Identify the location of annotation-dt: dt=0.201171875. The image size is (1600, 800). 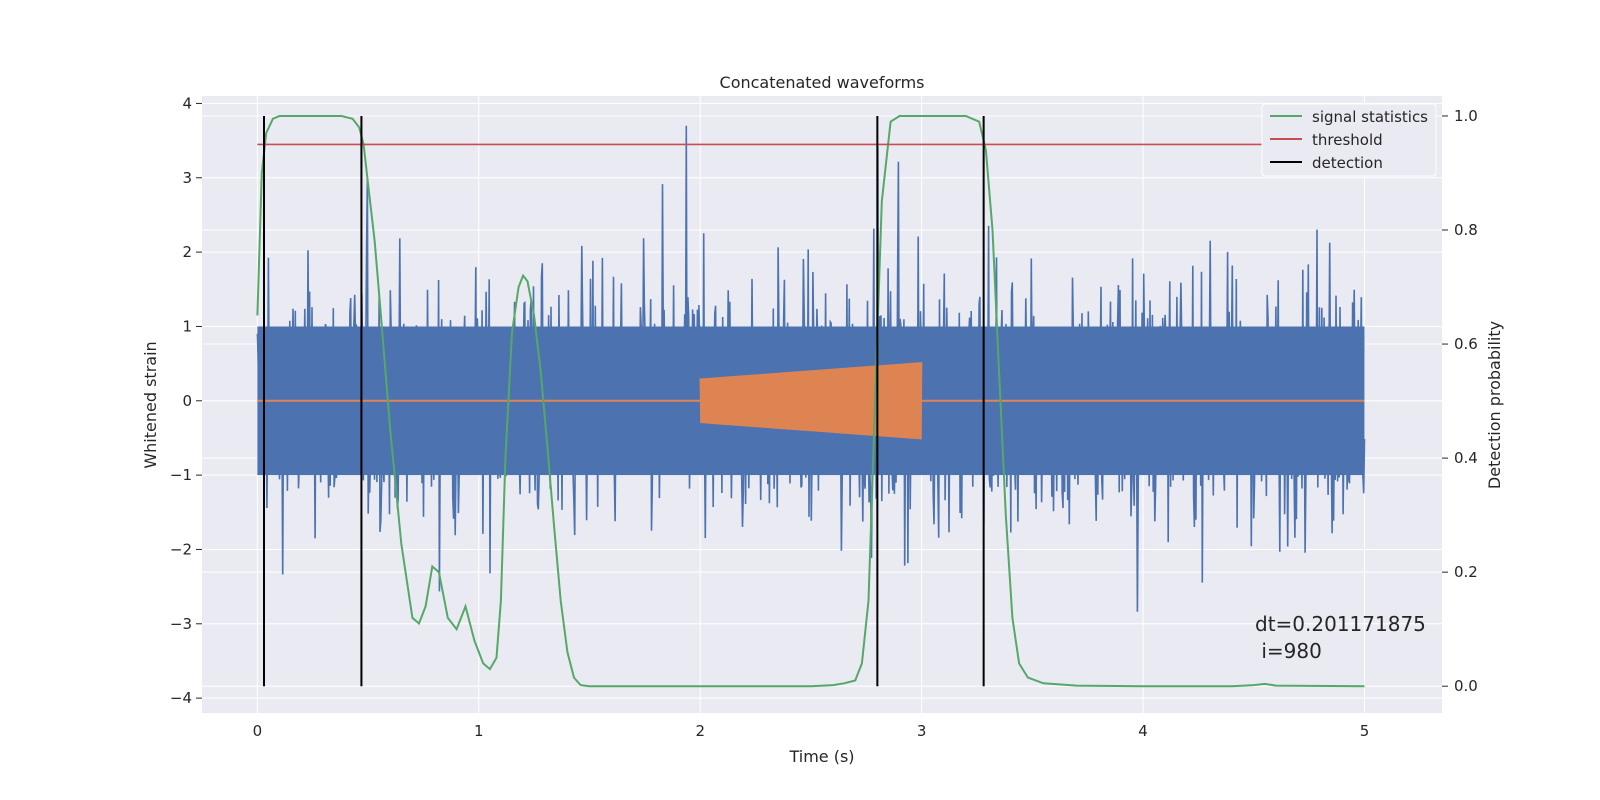
(1340, 624).